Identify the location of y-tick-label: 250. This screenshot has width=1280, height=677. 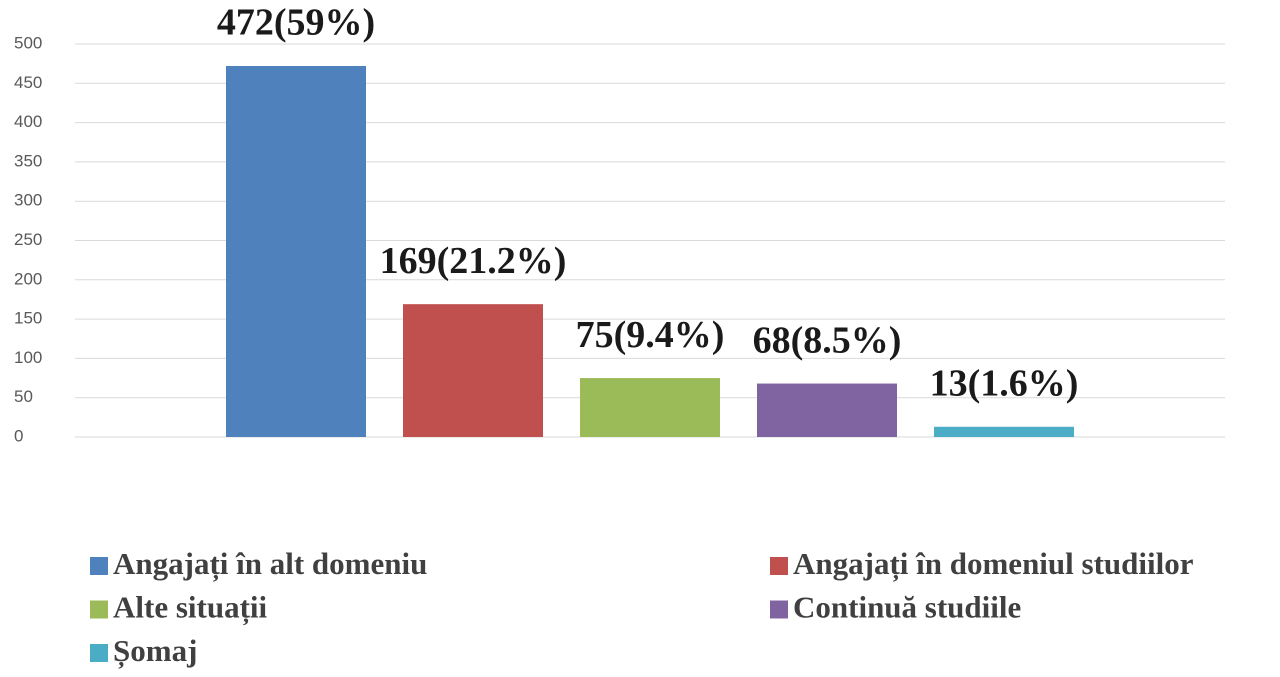
(28, 239).